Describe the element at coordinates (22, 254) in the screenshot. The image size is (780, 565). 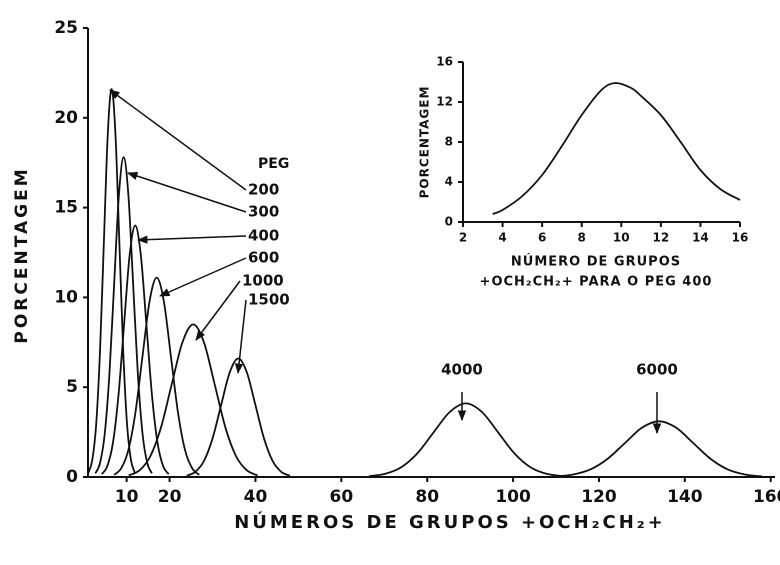
I see `y-axis-label: PORCENTAGEM` at that location.